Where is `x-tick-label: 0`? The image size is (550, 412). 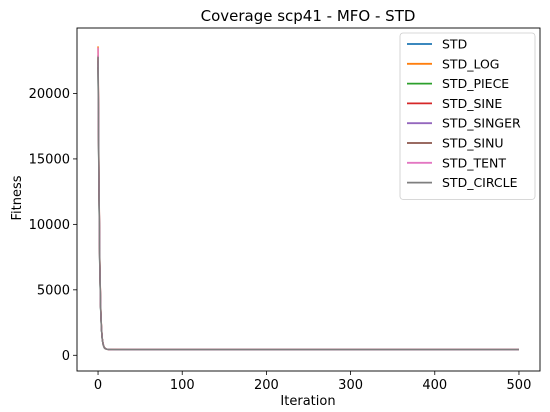
x-tick-label: 0 is located at coordinates (98, 385).